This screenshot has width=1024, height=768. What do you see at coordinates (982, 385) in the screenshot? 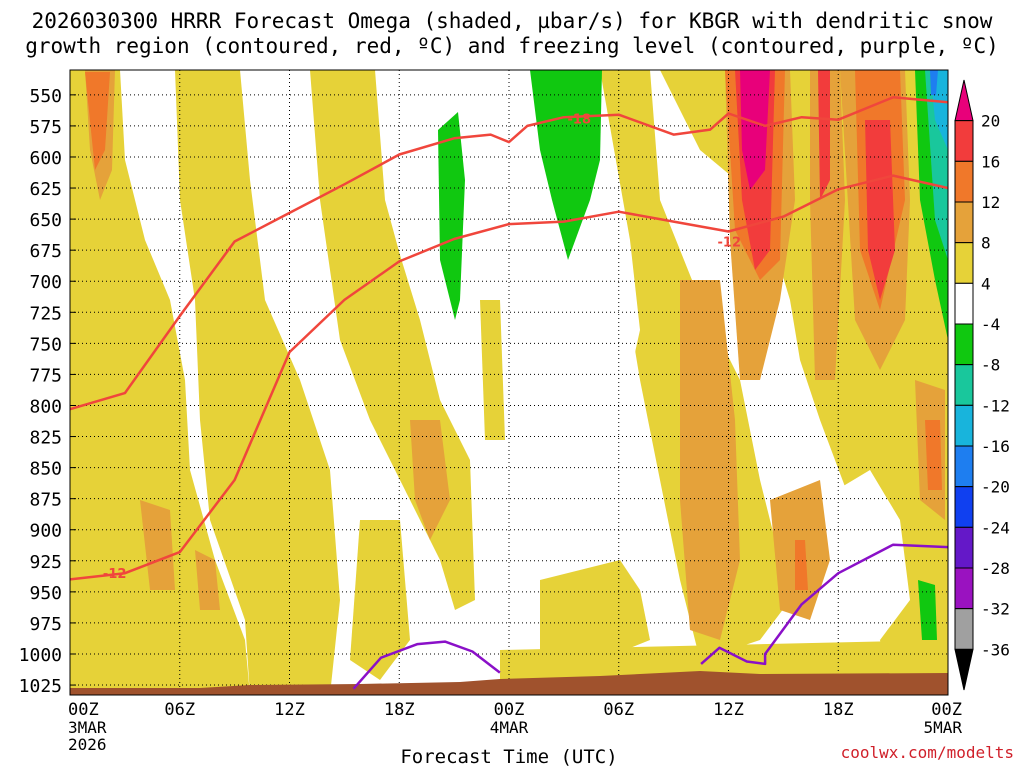
I see `colorbar: 20 16 12 8 4 -4 -8 -12 -16 -20 -24 -28 -32 -36` at bounding box center [982, 385].